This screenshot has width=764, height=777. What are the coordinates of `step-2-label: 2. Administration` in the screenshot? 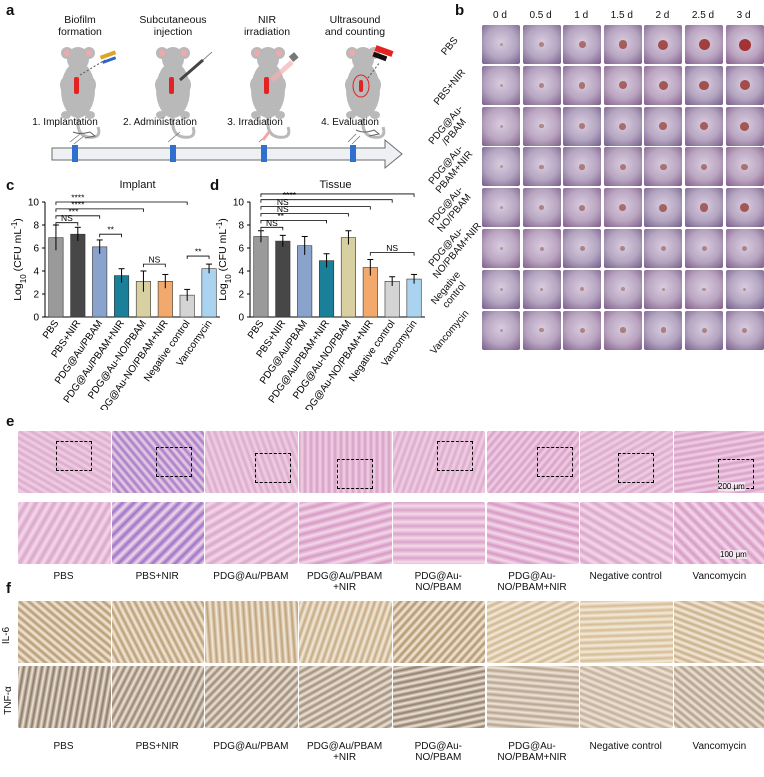 It's located at (160, 122).